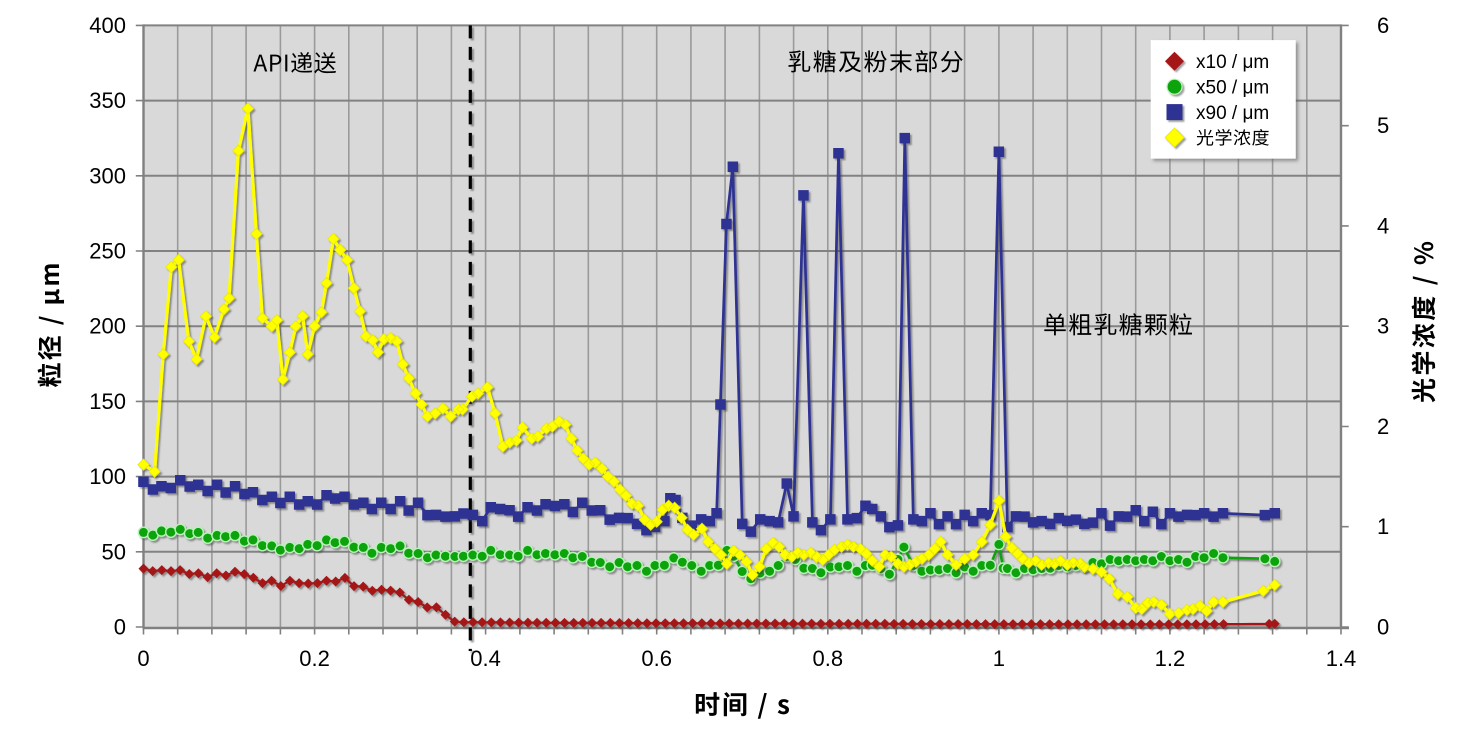 This screenshot has width=1460, height=756. I want to click on svg-text: 350, so click(107, 100).